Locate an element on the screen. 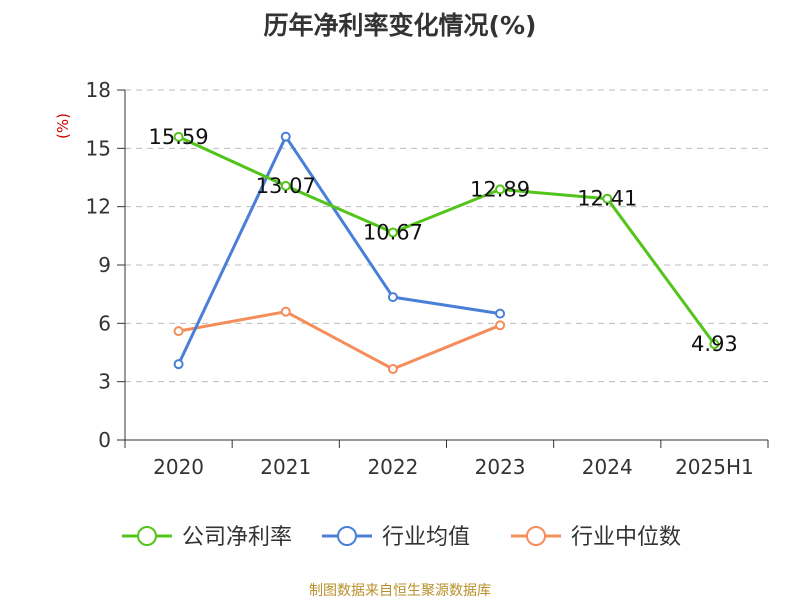  x-tick-label: 2022 is located at coordinates (392, 467).